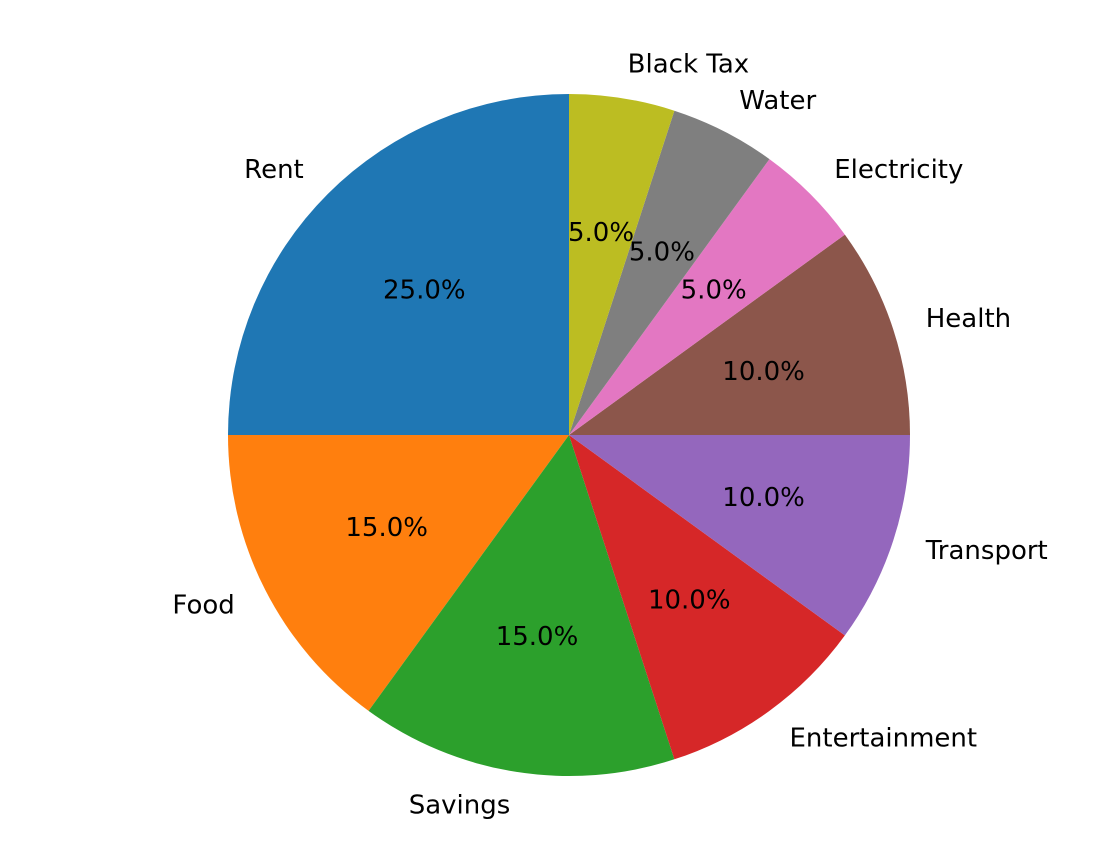 The image size is (1101, 860). I want to click on slice-entertainment, so click(707, 597).